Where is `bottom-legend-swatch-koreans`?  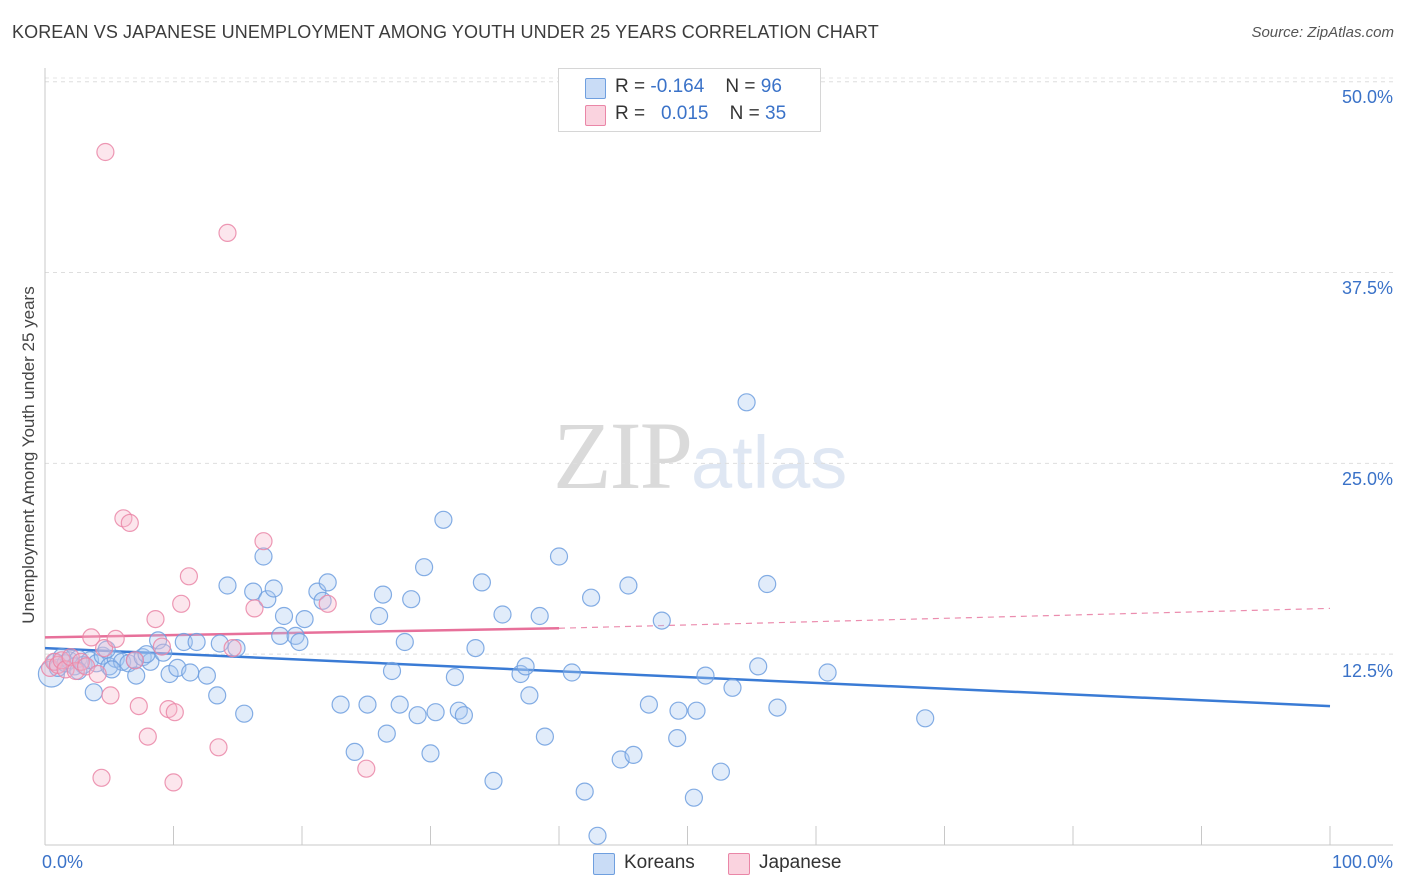
bottom-legend-swatch-koreans is located at coordinates (604, 864).